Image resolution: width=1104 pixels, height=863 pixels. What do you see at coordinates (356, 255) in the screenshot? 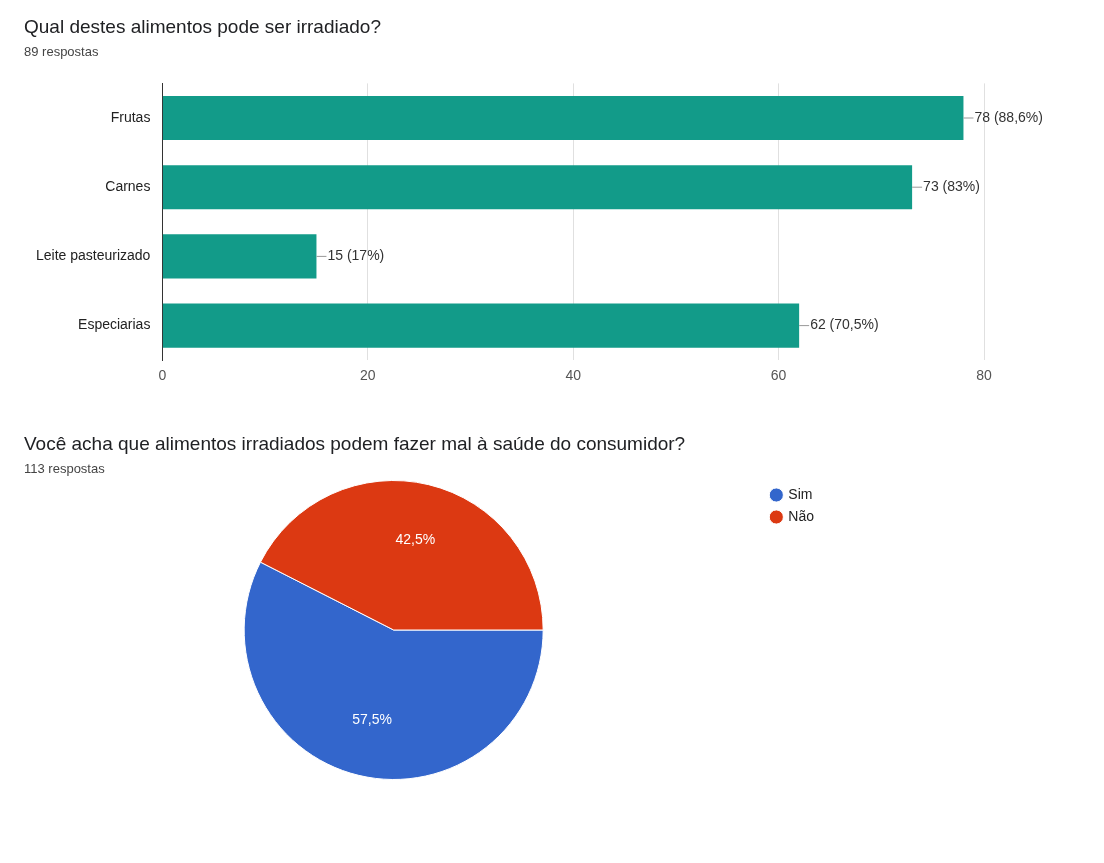
I see `data-label: 15 (17%)` at bounding box center [356, 255].